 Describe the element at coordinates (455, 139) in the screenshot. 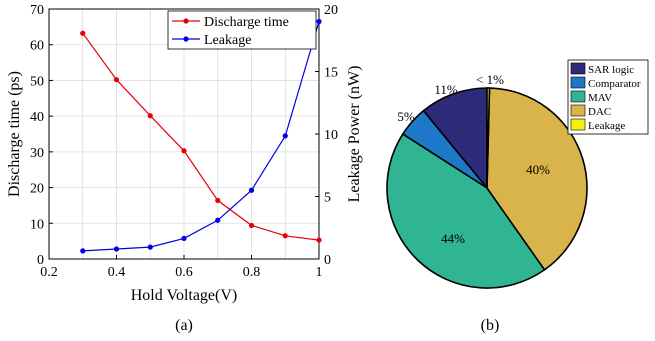

I see `pie-slice-sar-logic` at that location.